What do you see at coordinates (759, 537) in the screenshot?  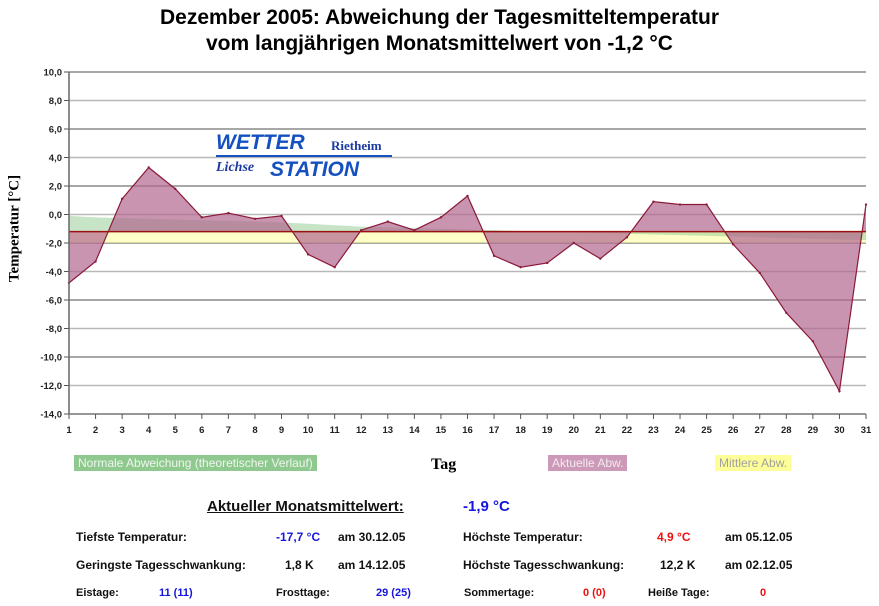 I see `max-temp-date: am 05.12.05` at bounding box center [759, 537].